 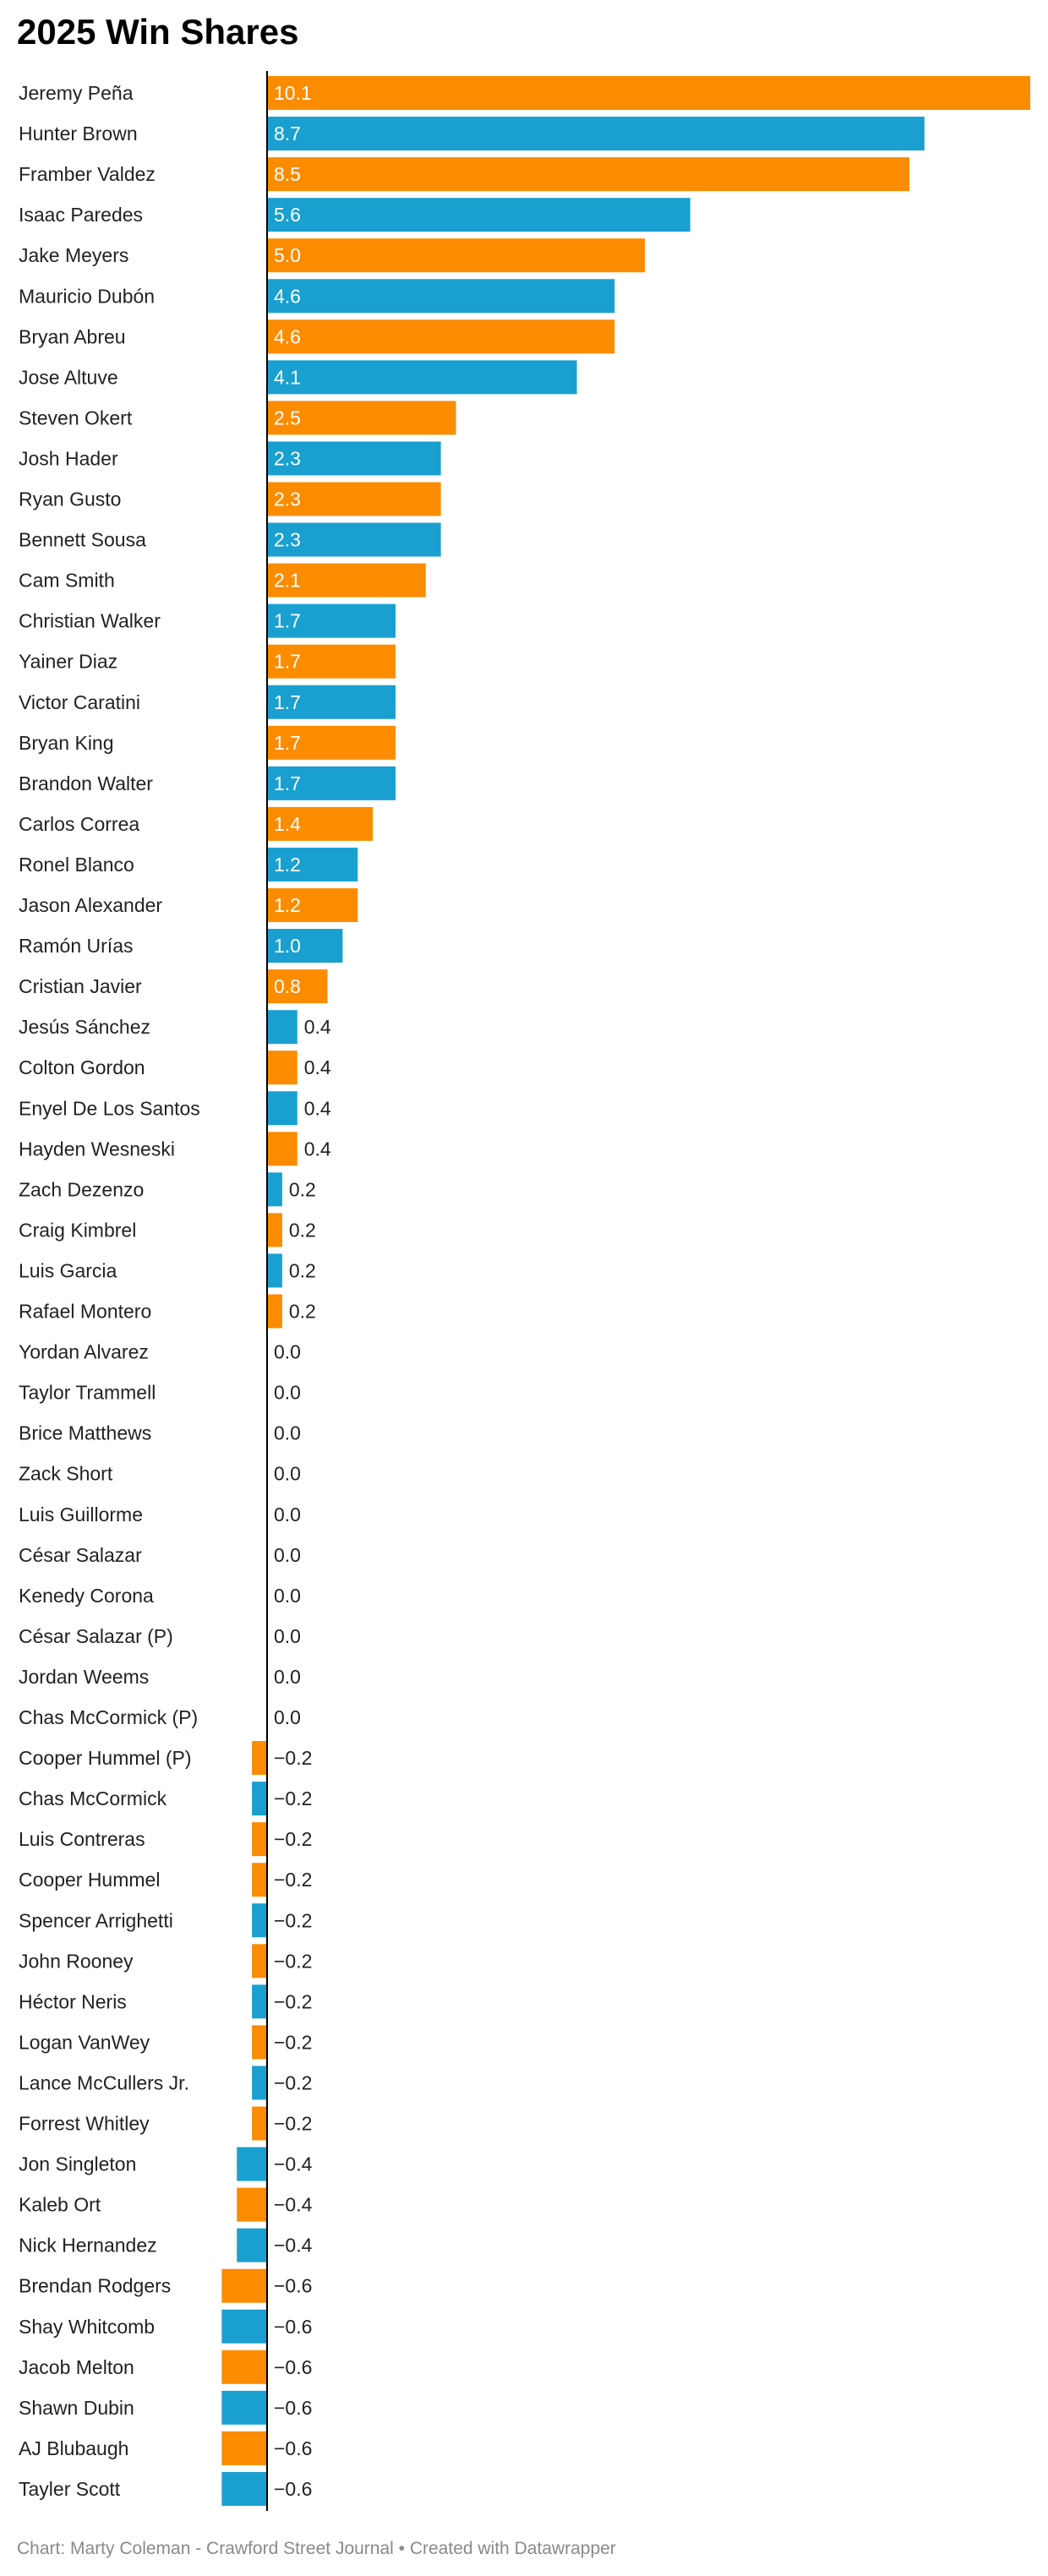 I want to click on category-label: Yainer Diaz, so click(x=68, y=662).